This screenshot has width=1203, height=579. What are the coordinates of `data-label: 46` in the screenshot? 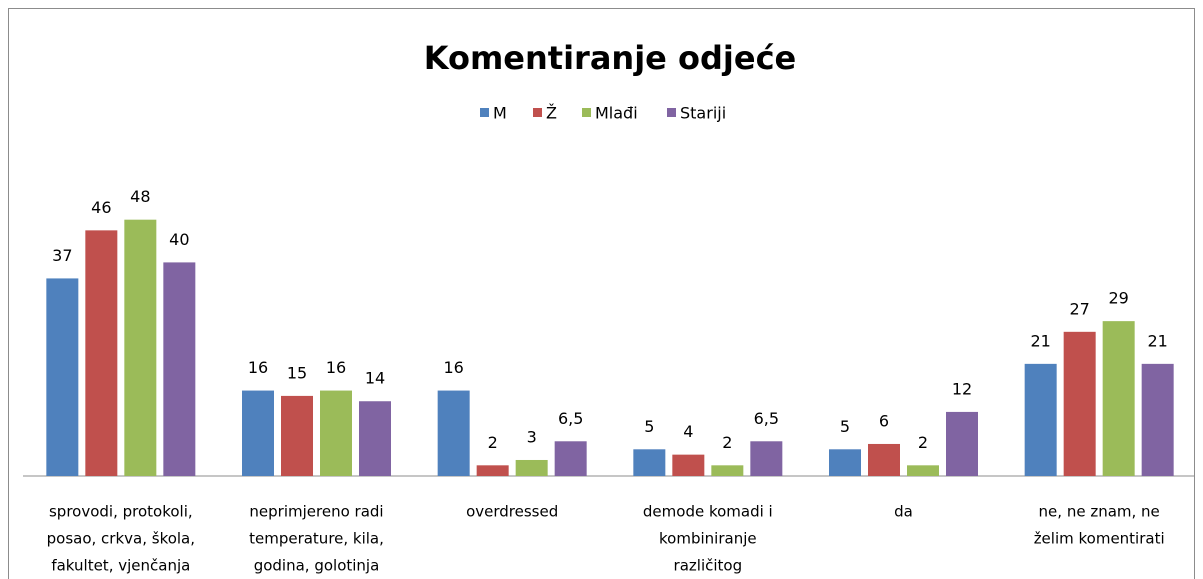 It's located at (101, 207).